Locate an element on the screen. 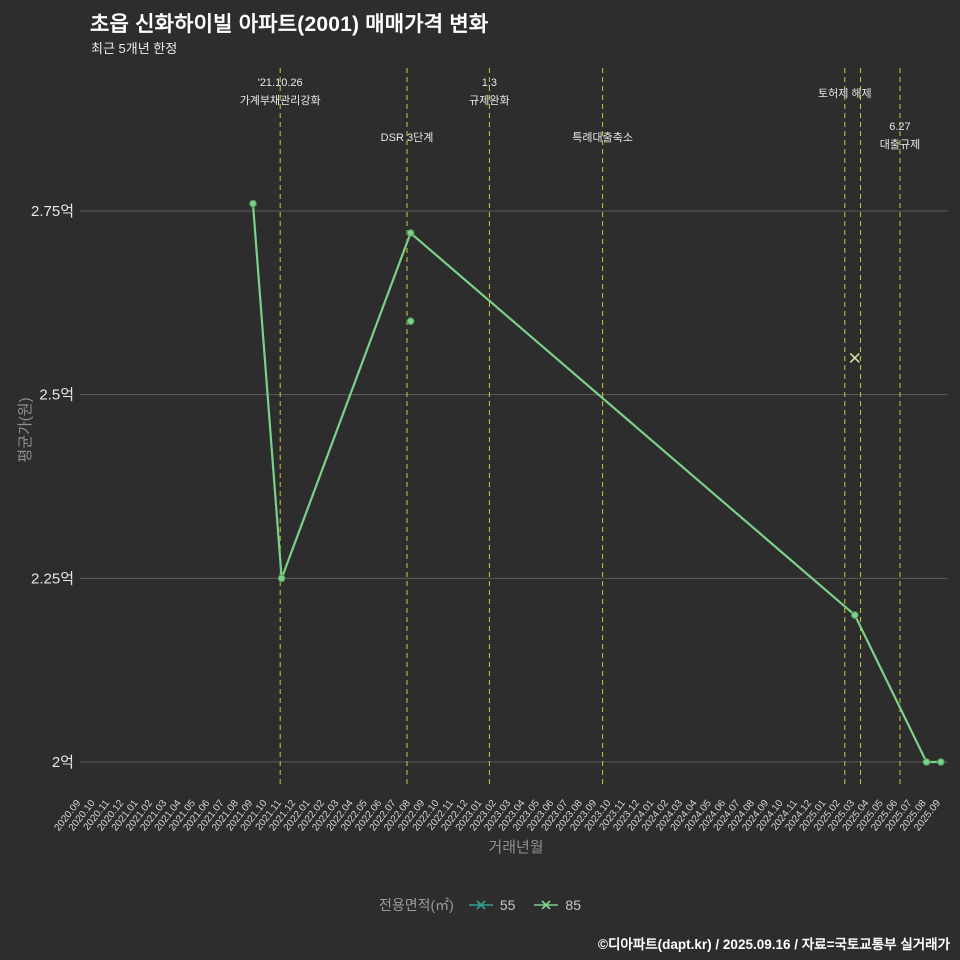  legend-title: 전용면적(㎡) is located at coordinates (416, 905).